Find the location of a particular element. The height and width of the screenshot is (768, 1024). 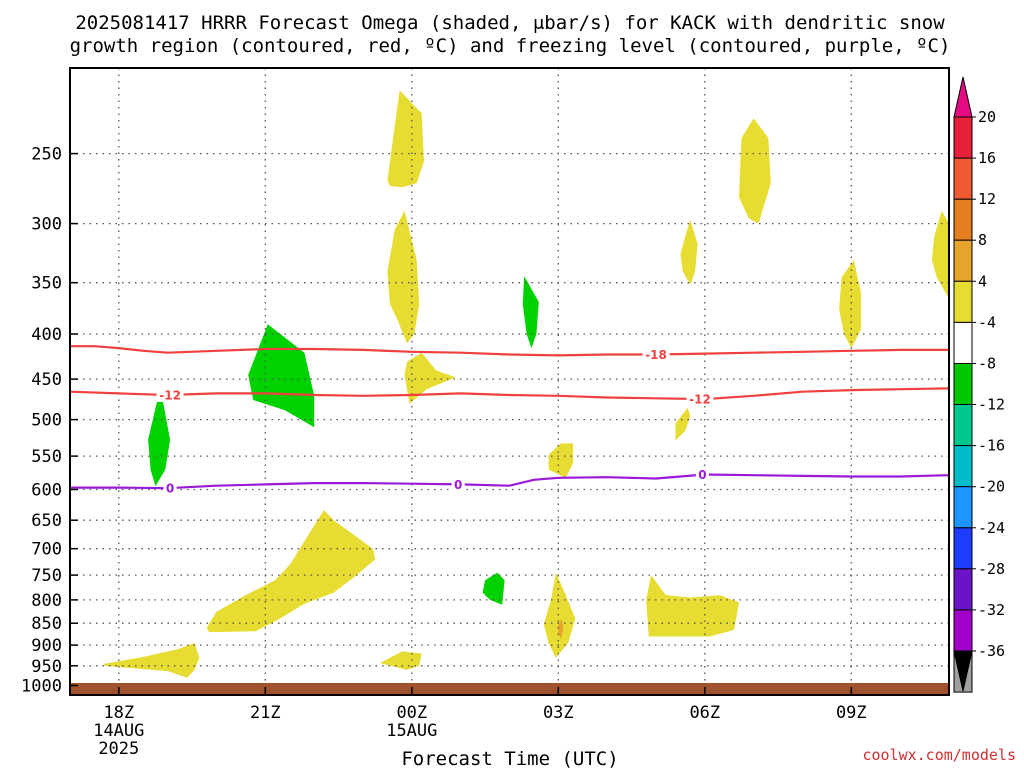

contour-label--12-0: -12 is located at coordinates (170, 395).